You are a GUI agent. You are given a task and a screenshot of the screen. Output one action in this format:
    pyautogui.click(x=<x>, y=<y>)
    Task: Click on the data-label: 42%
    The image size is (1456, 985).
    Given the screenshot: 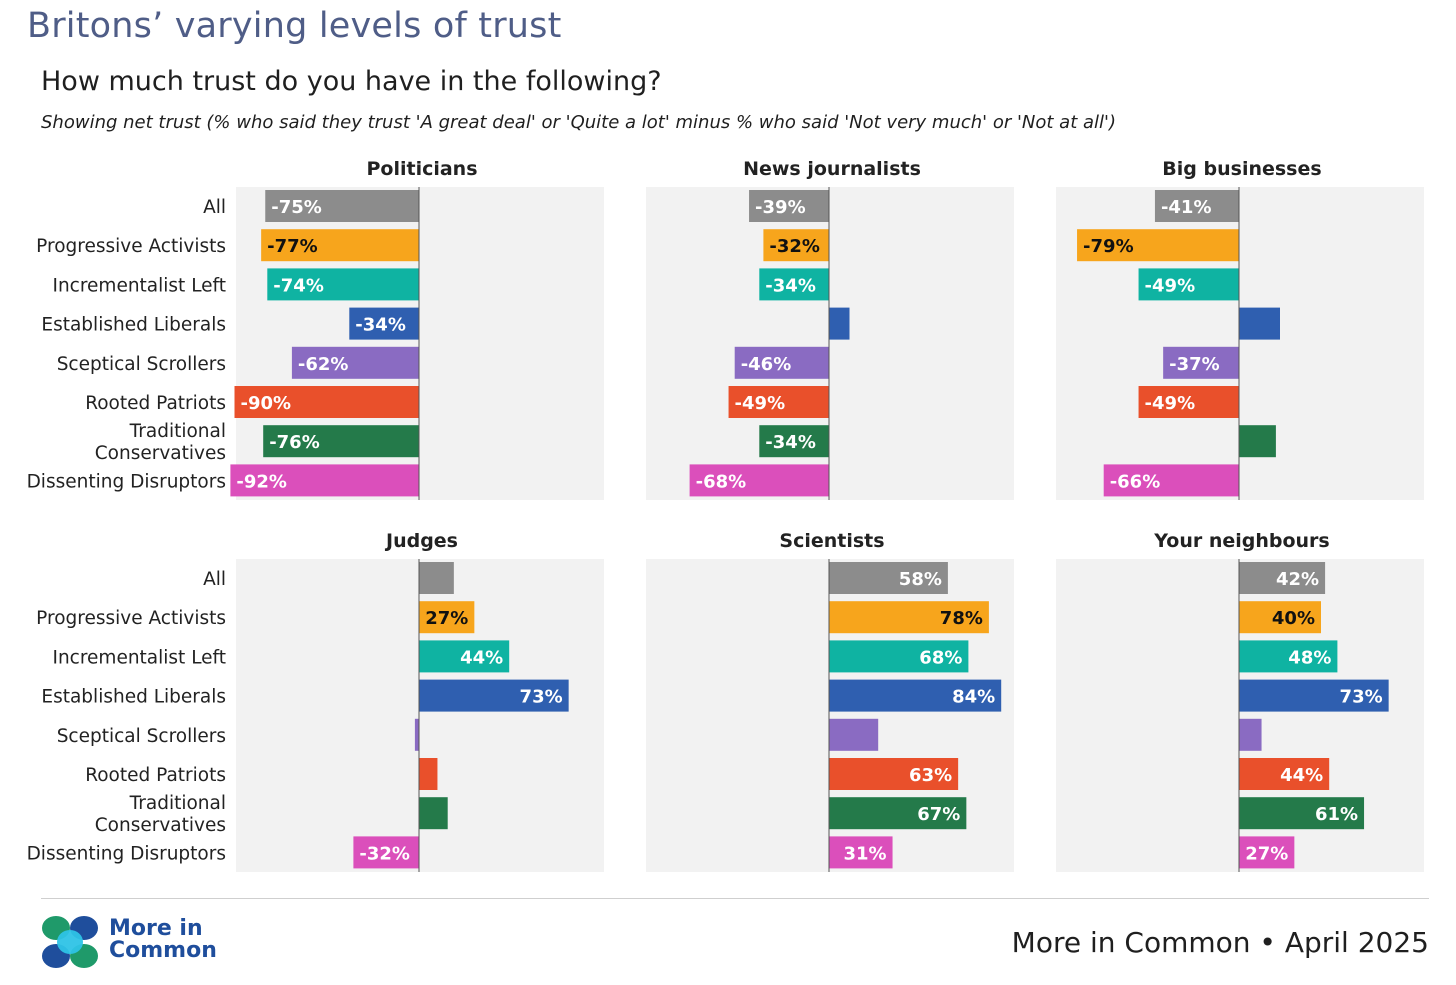 What is the action you would take?
    pyautogui.click(x=1297, y=579)
    